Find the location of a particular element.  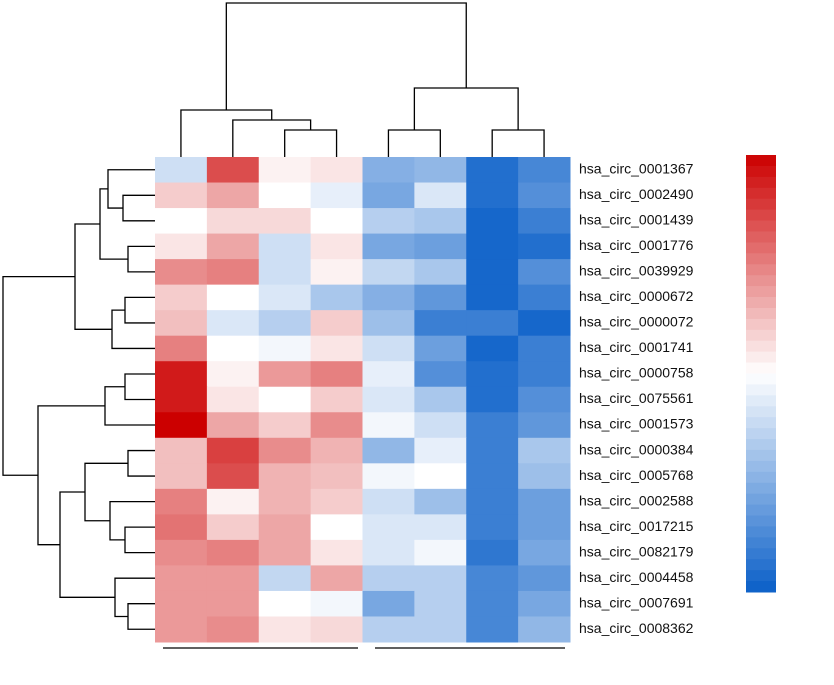

row-label: hsa_circ_0004458 is located at coordinates (636, 577).